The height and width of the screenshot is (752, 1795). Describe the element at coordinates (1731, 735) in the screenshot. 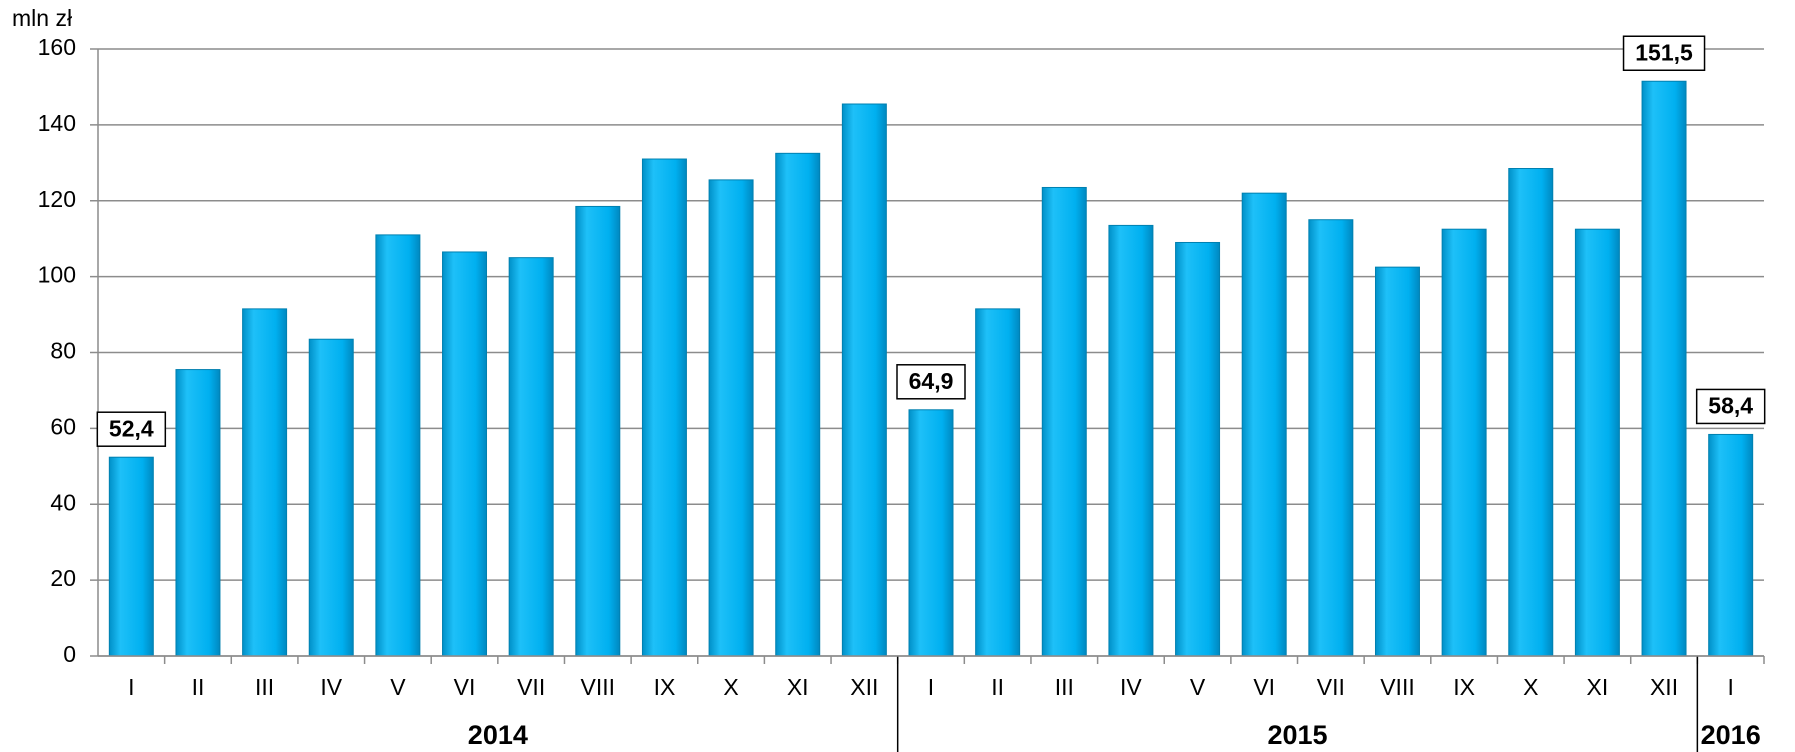

I see `group-label: 2016` at that location.